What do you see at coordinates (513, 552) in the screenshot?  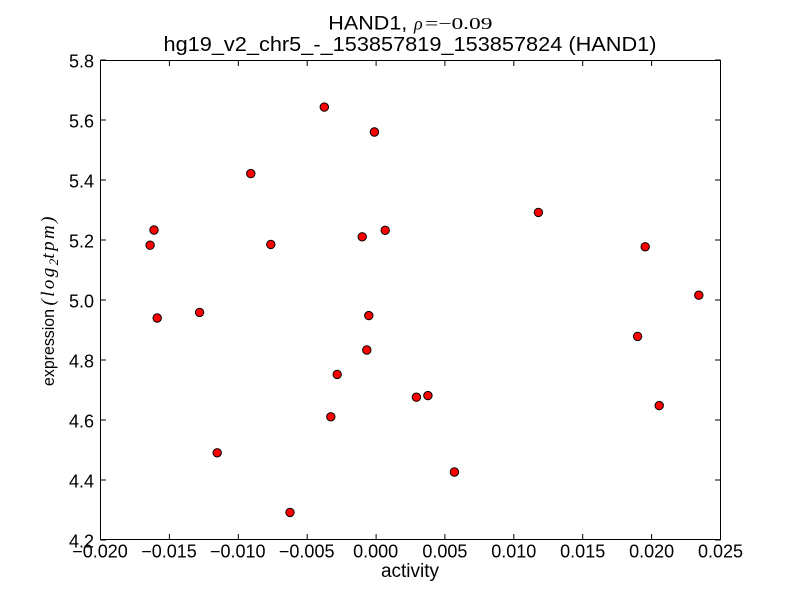 I see `svg-text: 0.010` at bounding box center [513, 552].